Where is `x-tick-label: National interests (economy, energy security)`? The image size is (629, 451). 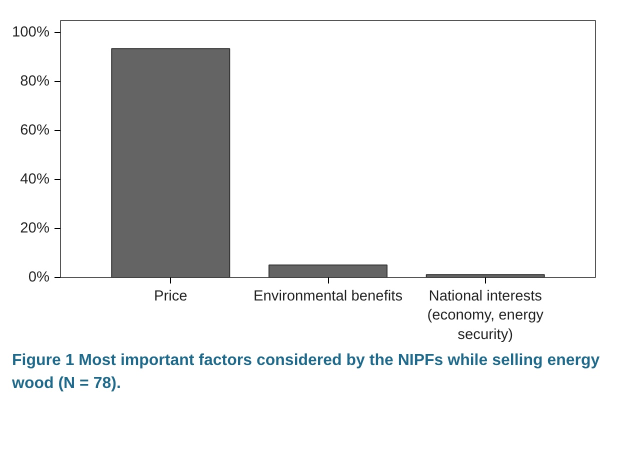
x-tick-label: National interests (economy, energy security) is located at coordinates (485, 315).